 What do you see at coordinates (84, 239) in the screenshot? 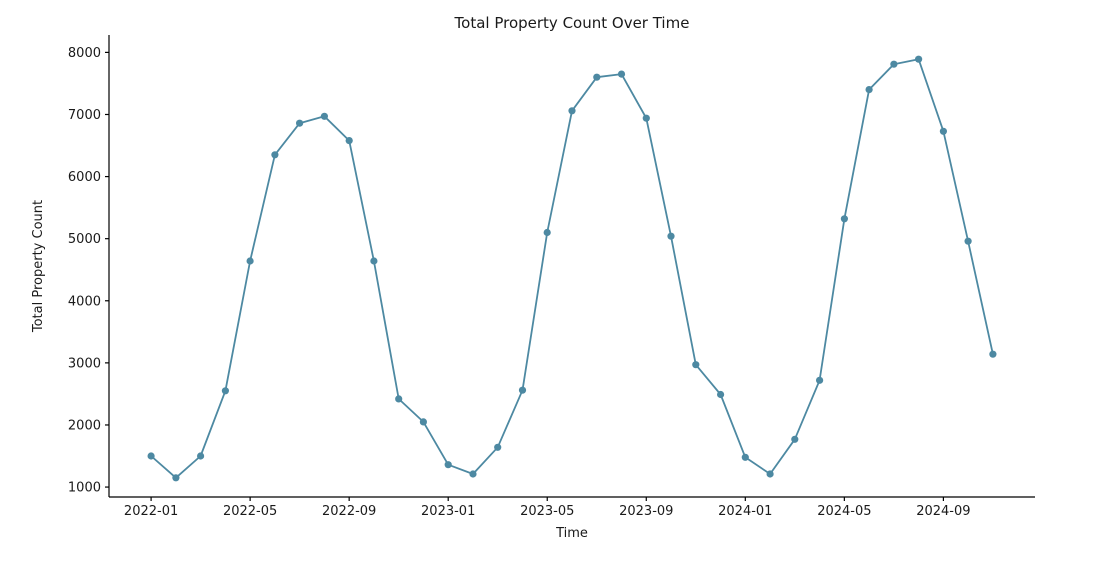
I see `y-tick-label: 5000` at bounding box center [84, 239].